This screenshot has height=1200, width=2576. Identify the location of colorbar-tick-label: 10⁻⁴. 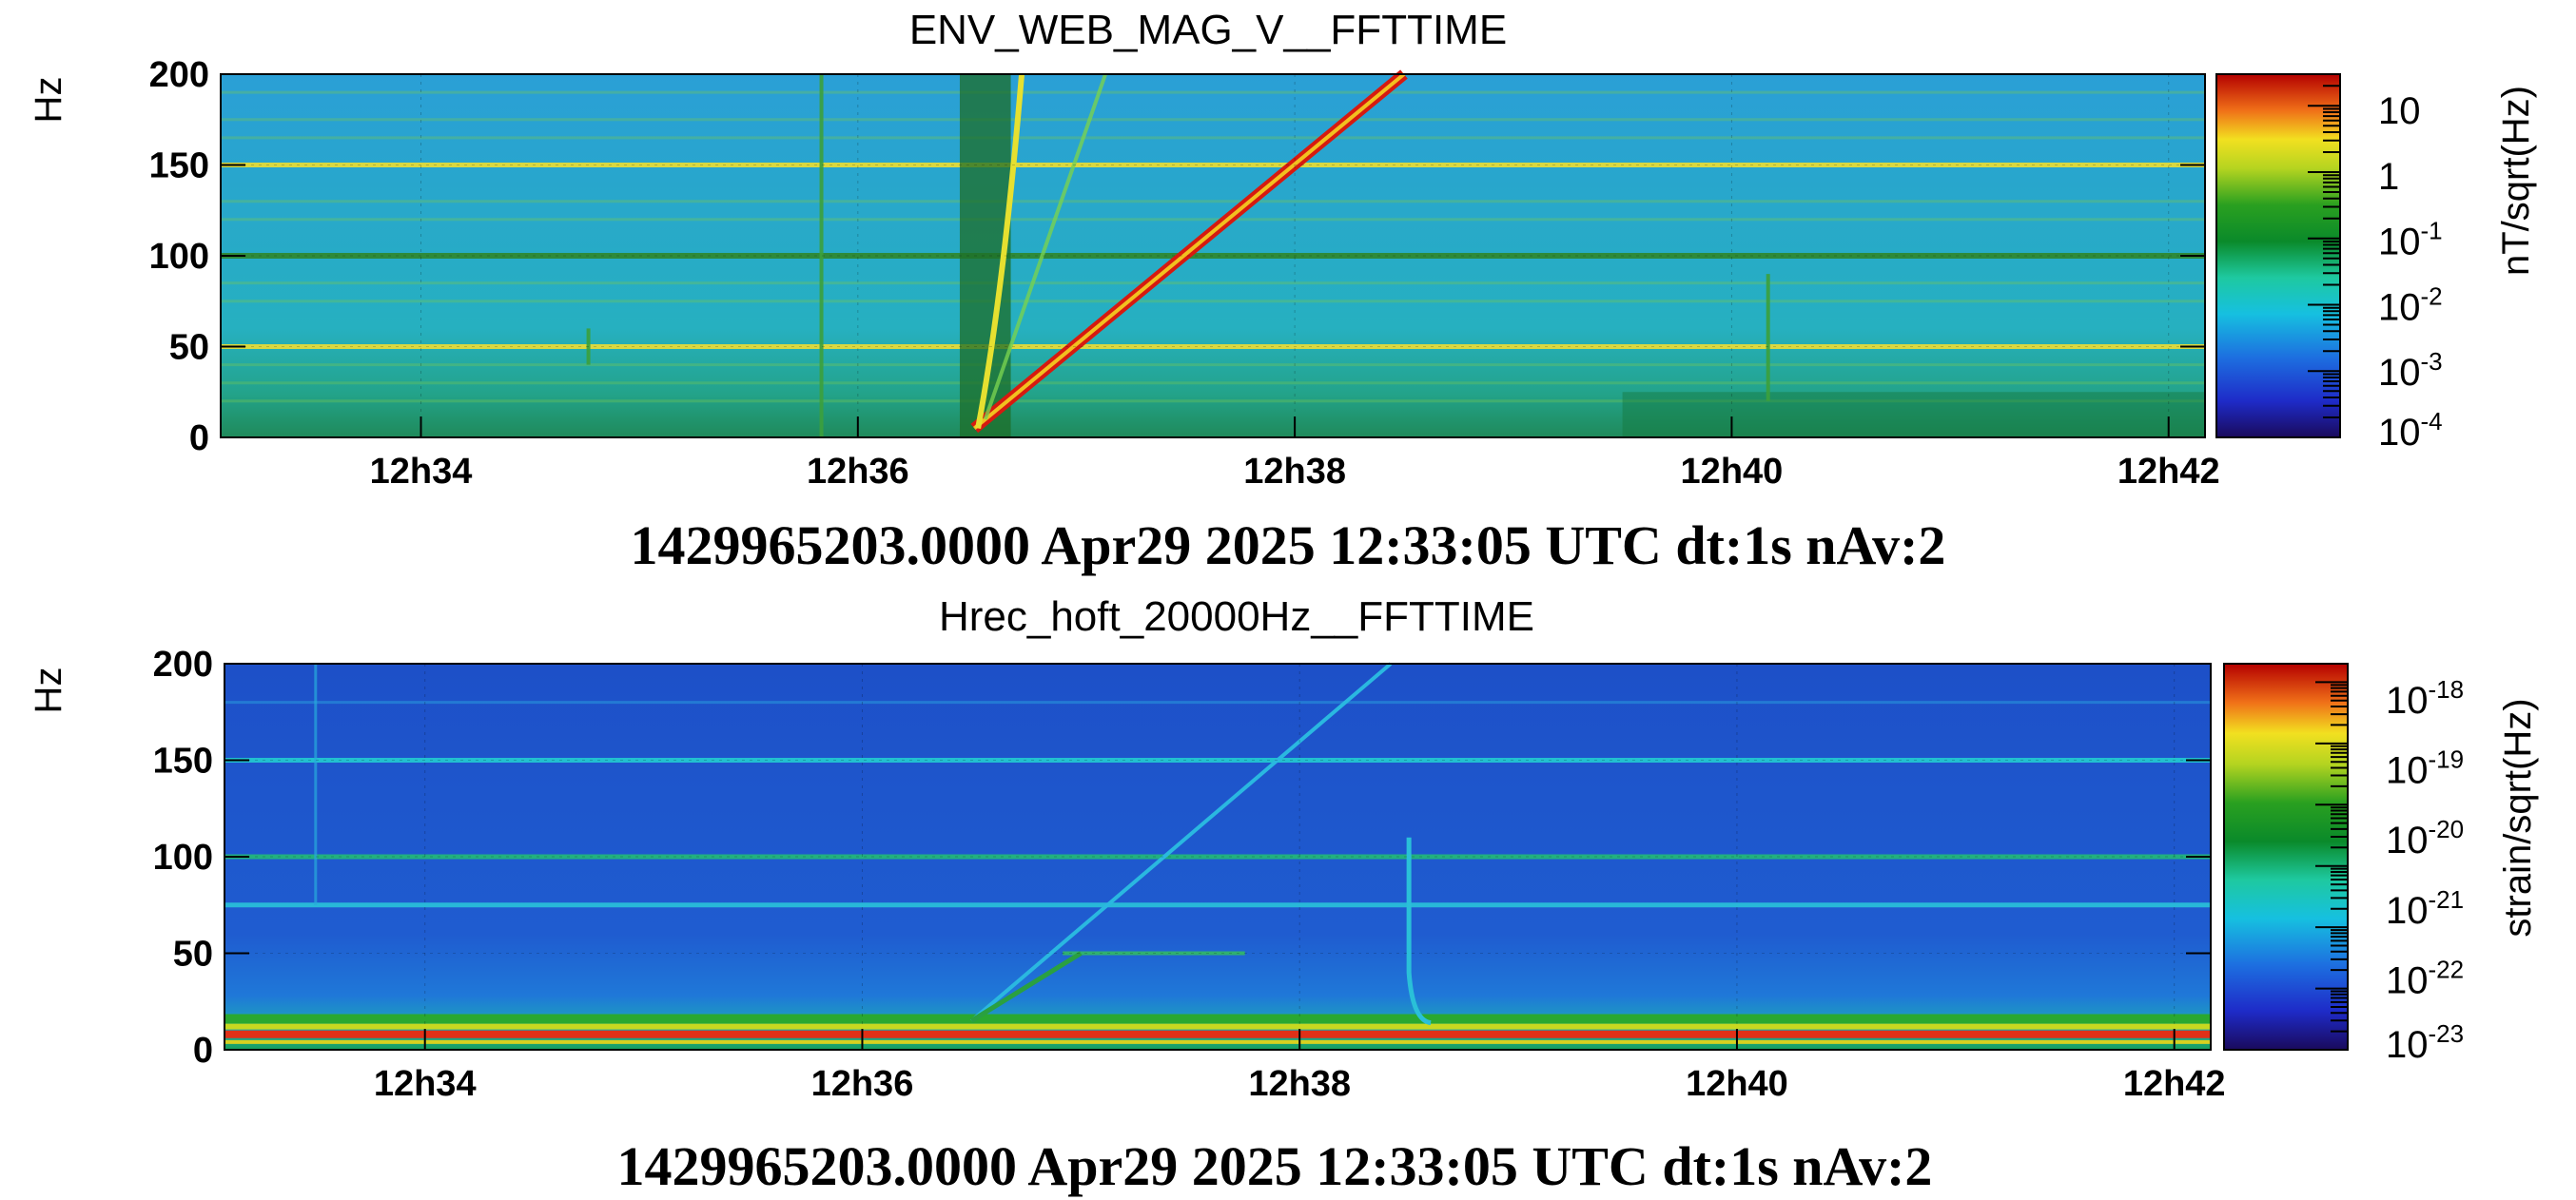
(2410, 431).